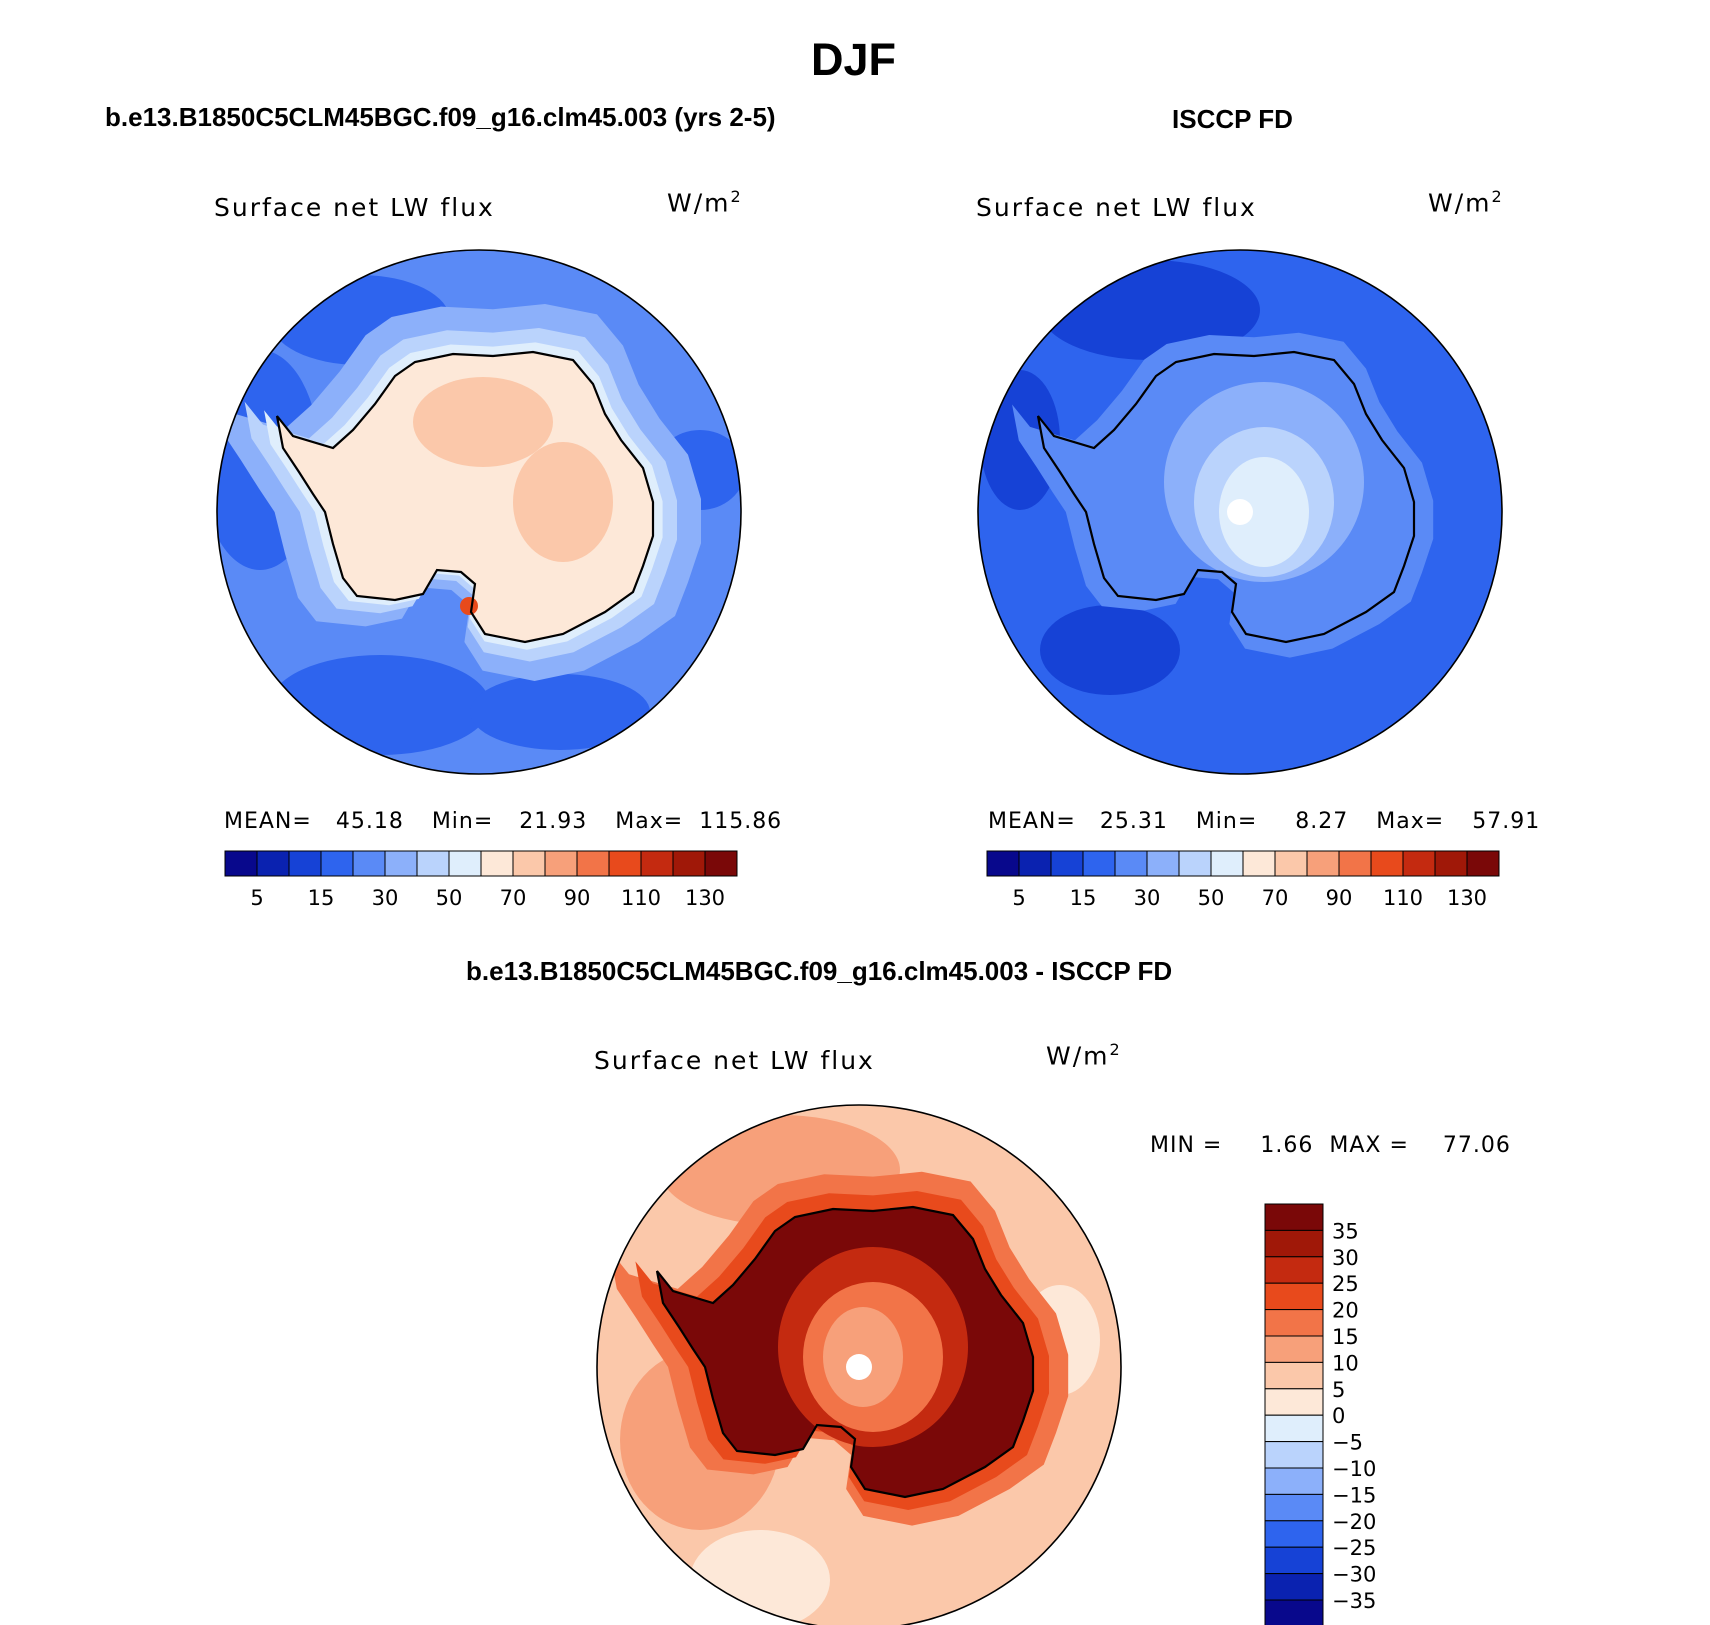  What do you see at coordinates (649, 821) in the screenshot?
I see `panel-1-max-label: Max=` at bounding box center [649, 821].